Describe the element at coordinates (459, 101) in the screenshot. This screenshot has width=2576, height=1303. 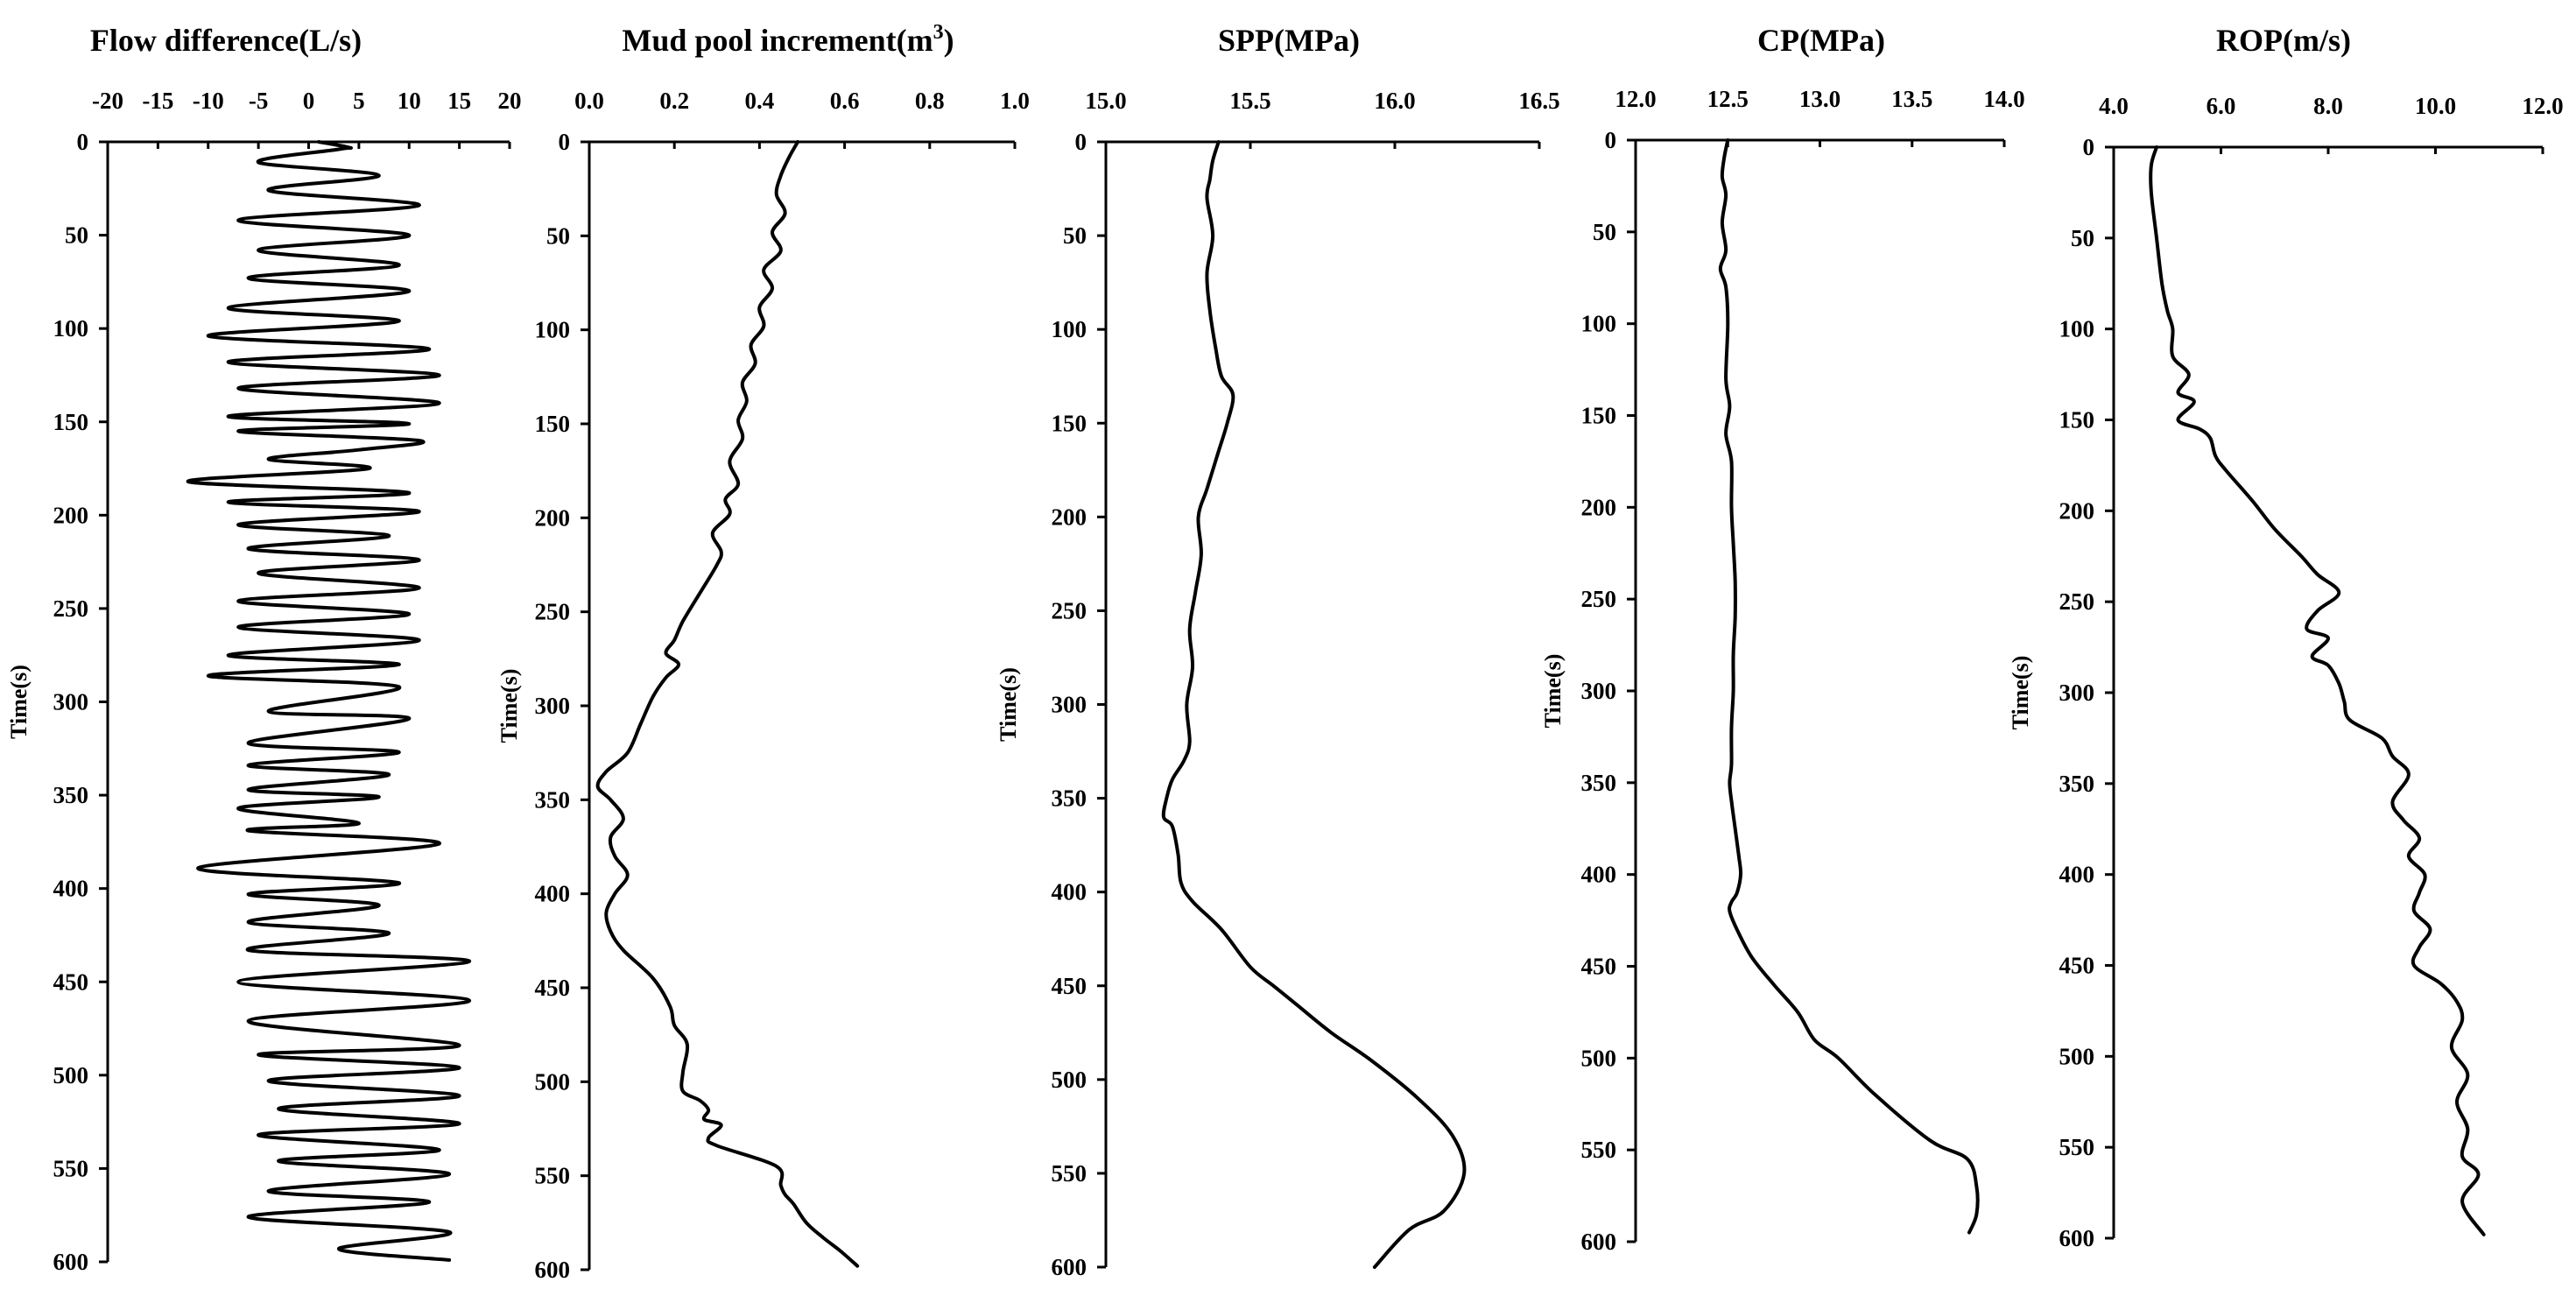
I see `x-tick-label: 15` at that location.